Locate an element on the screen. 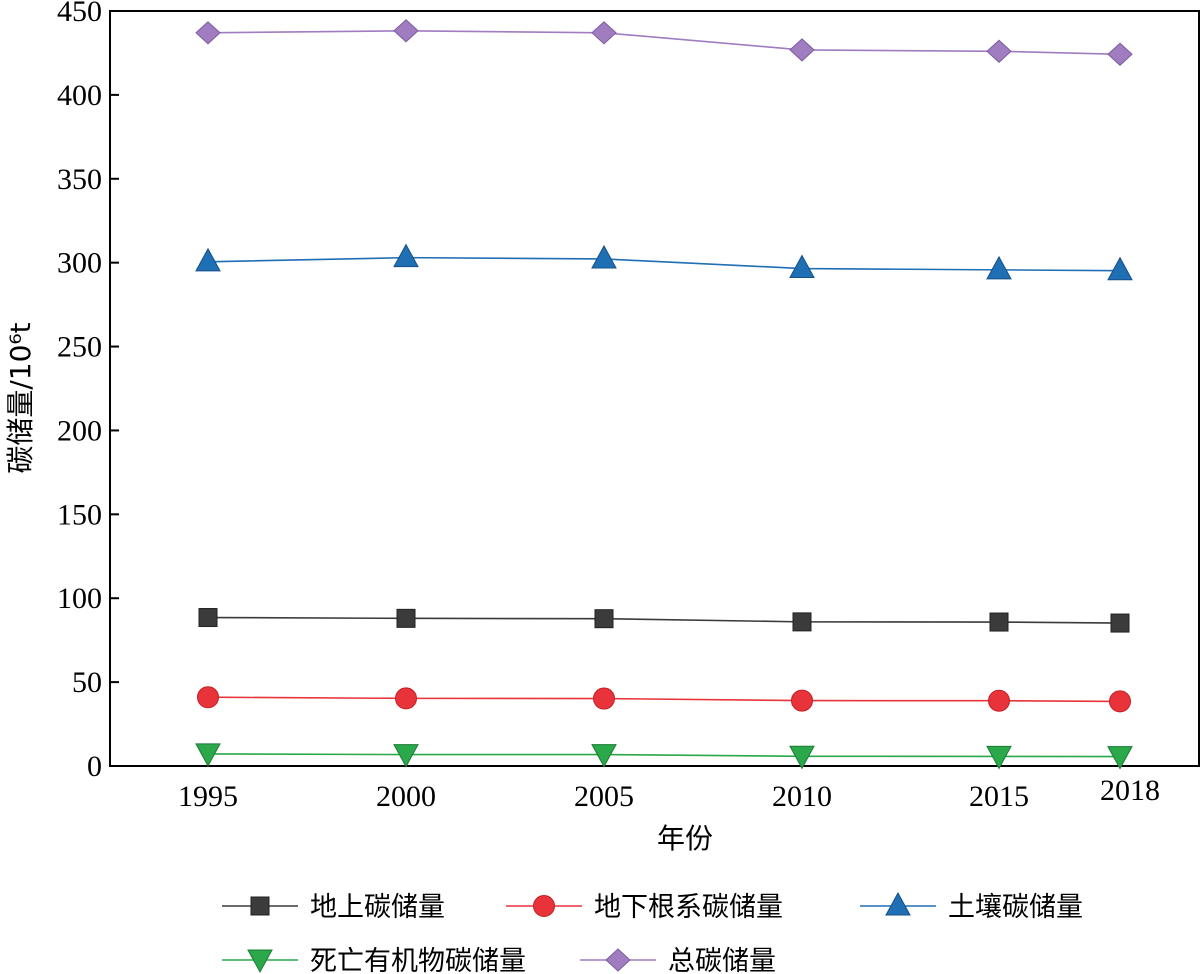  x-tick-label: 2000 is located at coordinates (406, 796).